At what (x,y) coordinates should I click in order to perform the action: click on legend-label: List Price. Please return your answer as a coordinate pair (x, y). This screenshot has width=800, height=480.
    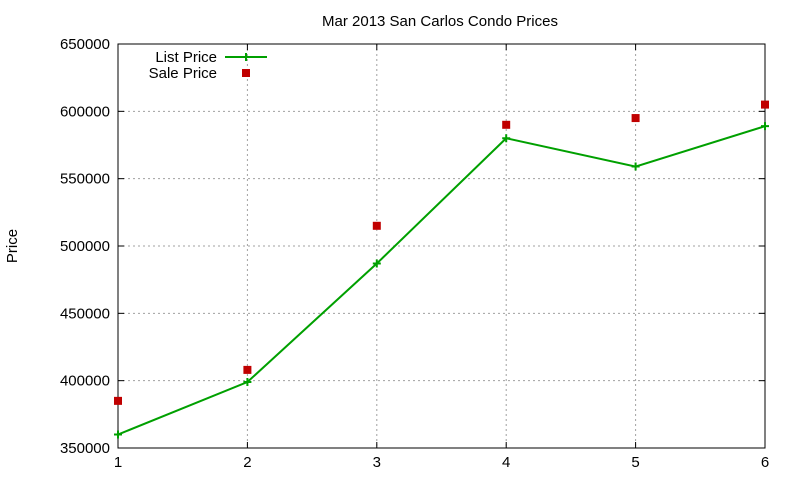
    Looking at the image, I should click on (186, 57).